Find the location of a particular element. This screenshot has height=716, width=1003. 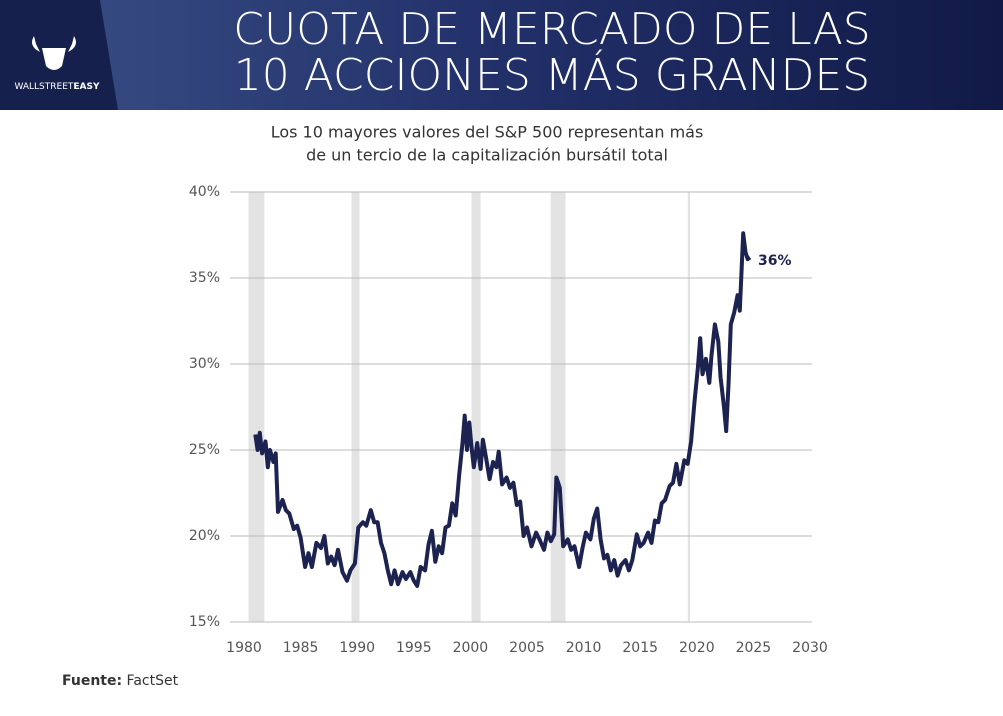

logo-text: WALLSTREETEASY is located at coordinates (57, 87).